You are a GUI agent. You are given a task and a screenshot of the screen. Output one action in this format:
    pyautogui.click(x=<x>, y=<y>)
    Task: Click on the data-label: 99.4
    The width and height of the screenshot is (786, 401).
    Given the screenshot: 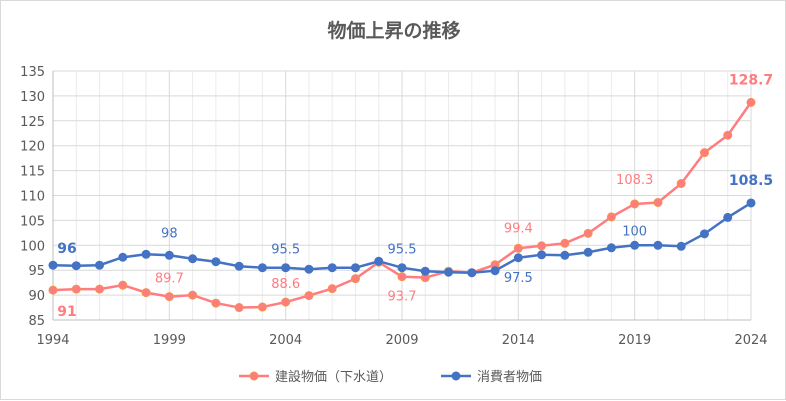 What is the action you would take?
    pyautogui.click(x=518, y=228)
    